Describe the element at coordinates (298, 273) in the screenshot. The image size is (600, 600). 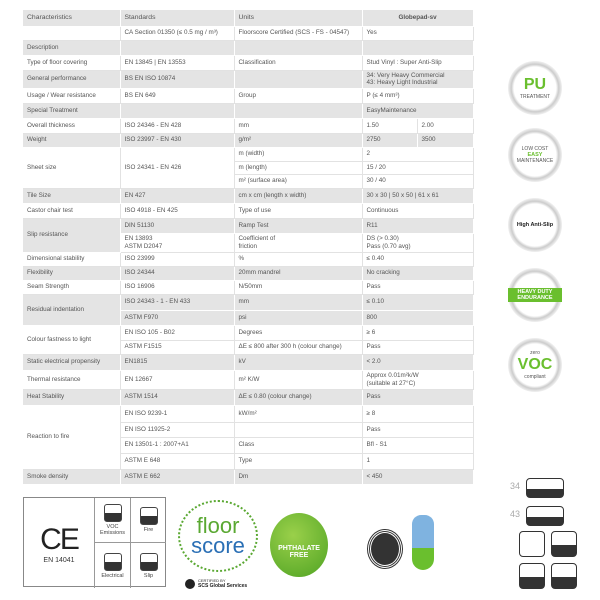
I see `table-cell: 20mm mandrel` at that location.